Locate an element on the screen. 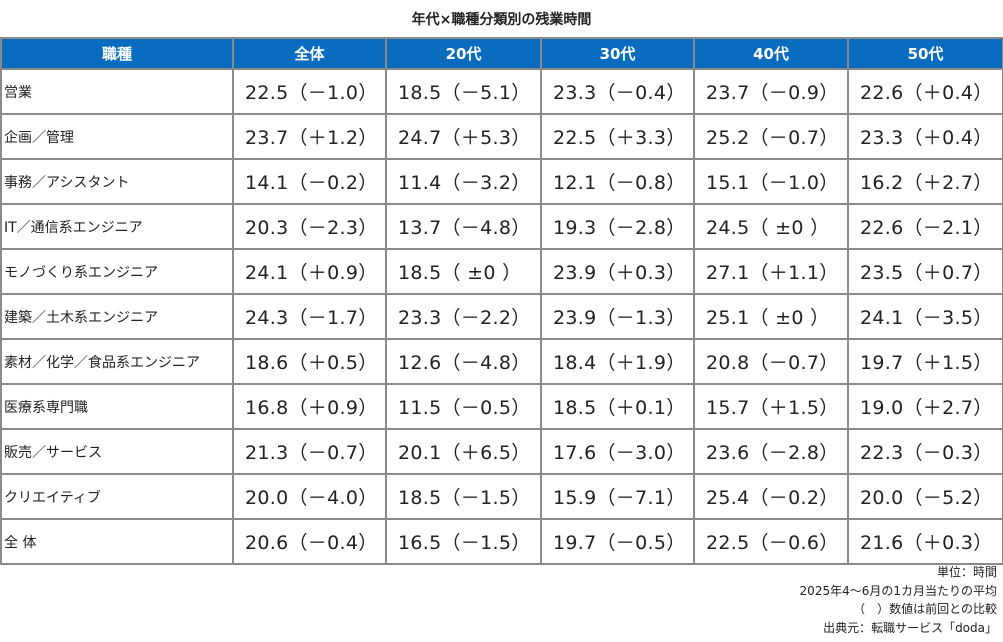 This screenshot has height=642, width=1003. row-label: クリエイティブ is located at coordinates (117, 496).